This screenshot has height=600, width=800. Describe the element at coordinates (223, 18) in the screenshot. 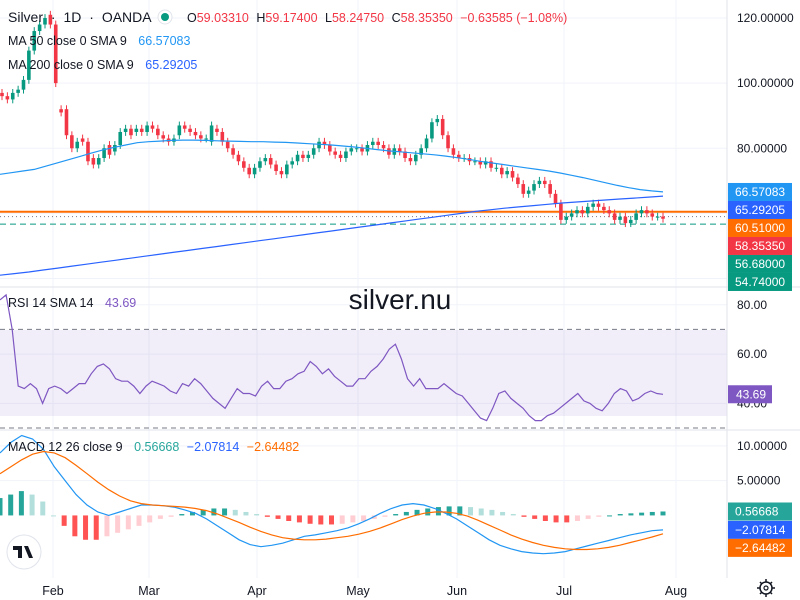

I see `open-value: 59.03310` at that location.